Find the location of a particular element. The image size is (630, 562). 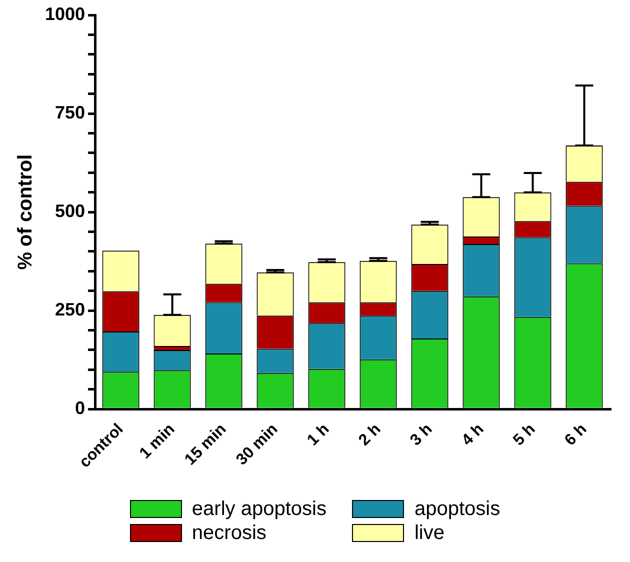

legend-label: apoptosis is located at coordinates (457, 509).